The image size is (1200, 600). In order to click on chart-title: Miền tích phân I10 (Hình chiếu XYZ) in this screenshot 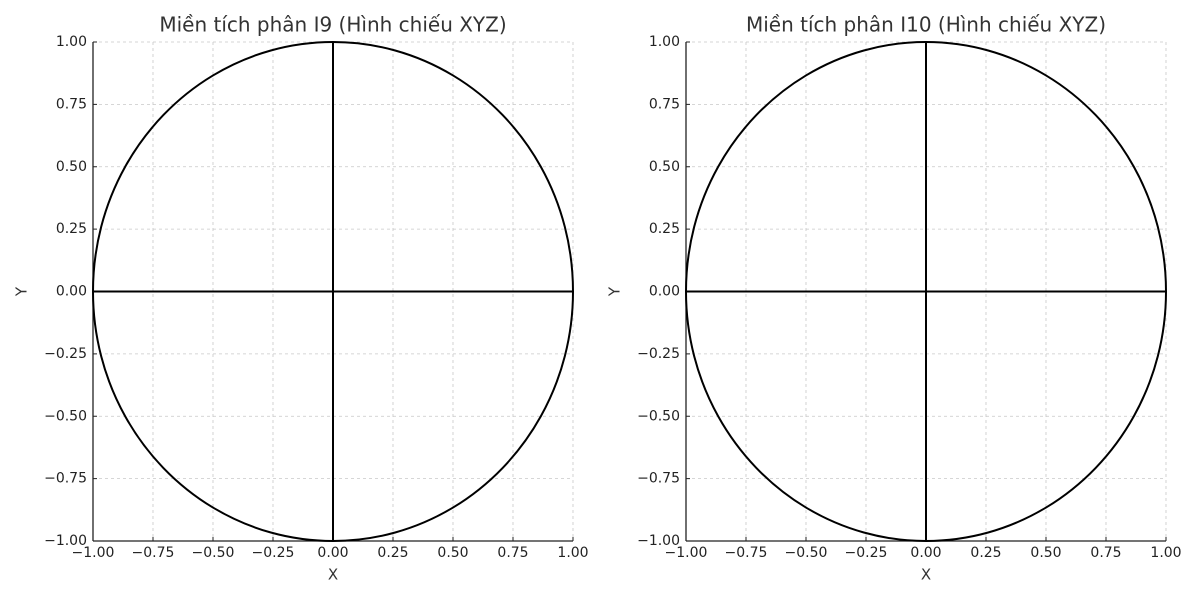, I will do `click(926, 25)`.